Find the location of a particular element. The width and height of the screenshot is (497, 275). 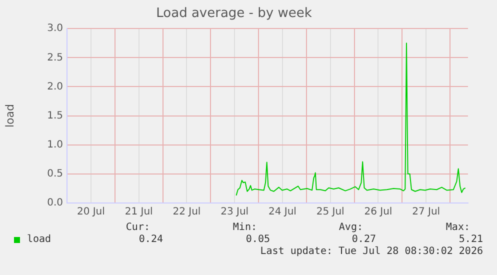

text: 0.27 is located at coordinates (364, 240).